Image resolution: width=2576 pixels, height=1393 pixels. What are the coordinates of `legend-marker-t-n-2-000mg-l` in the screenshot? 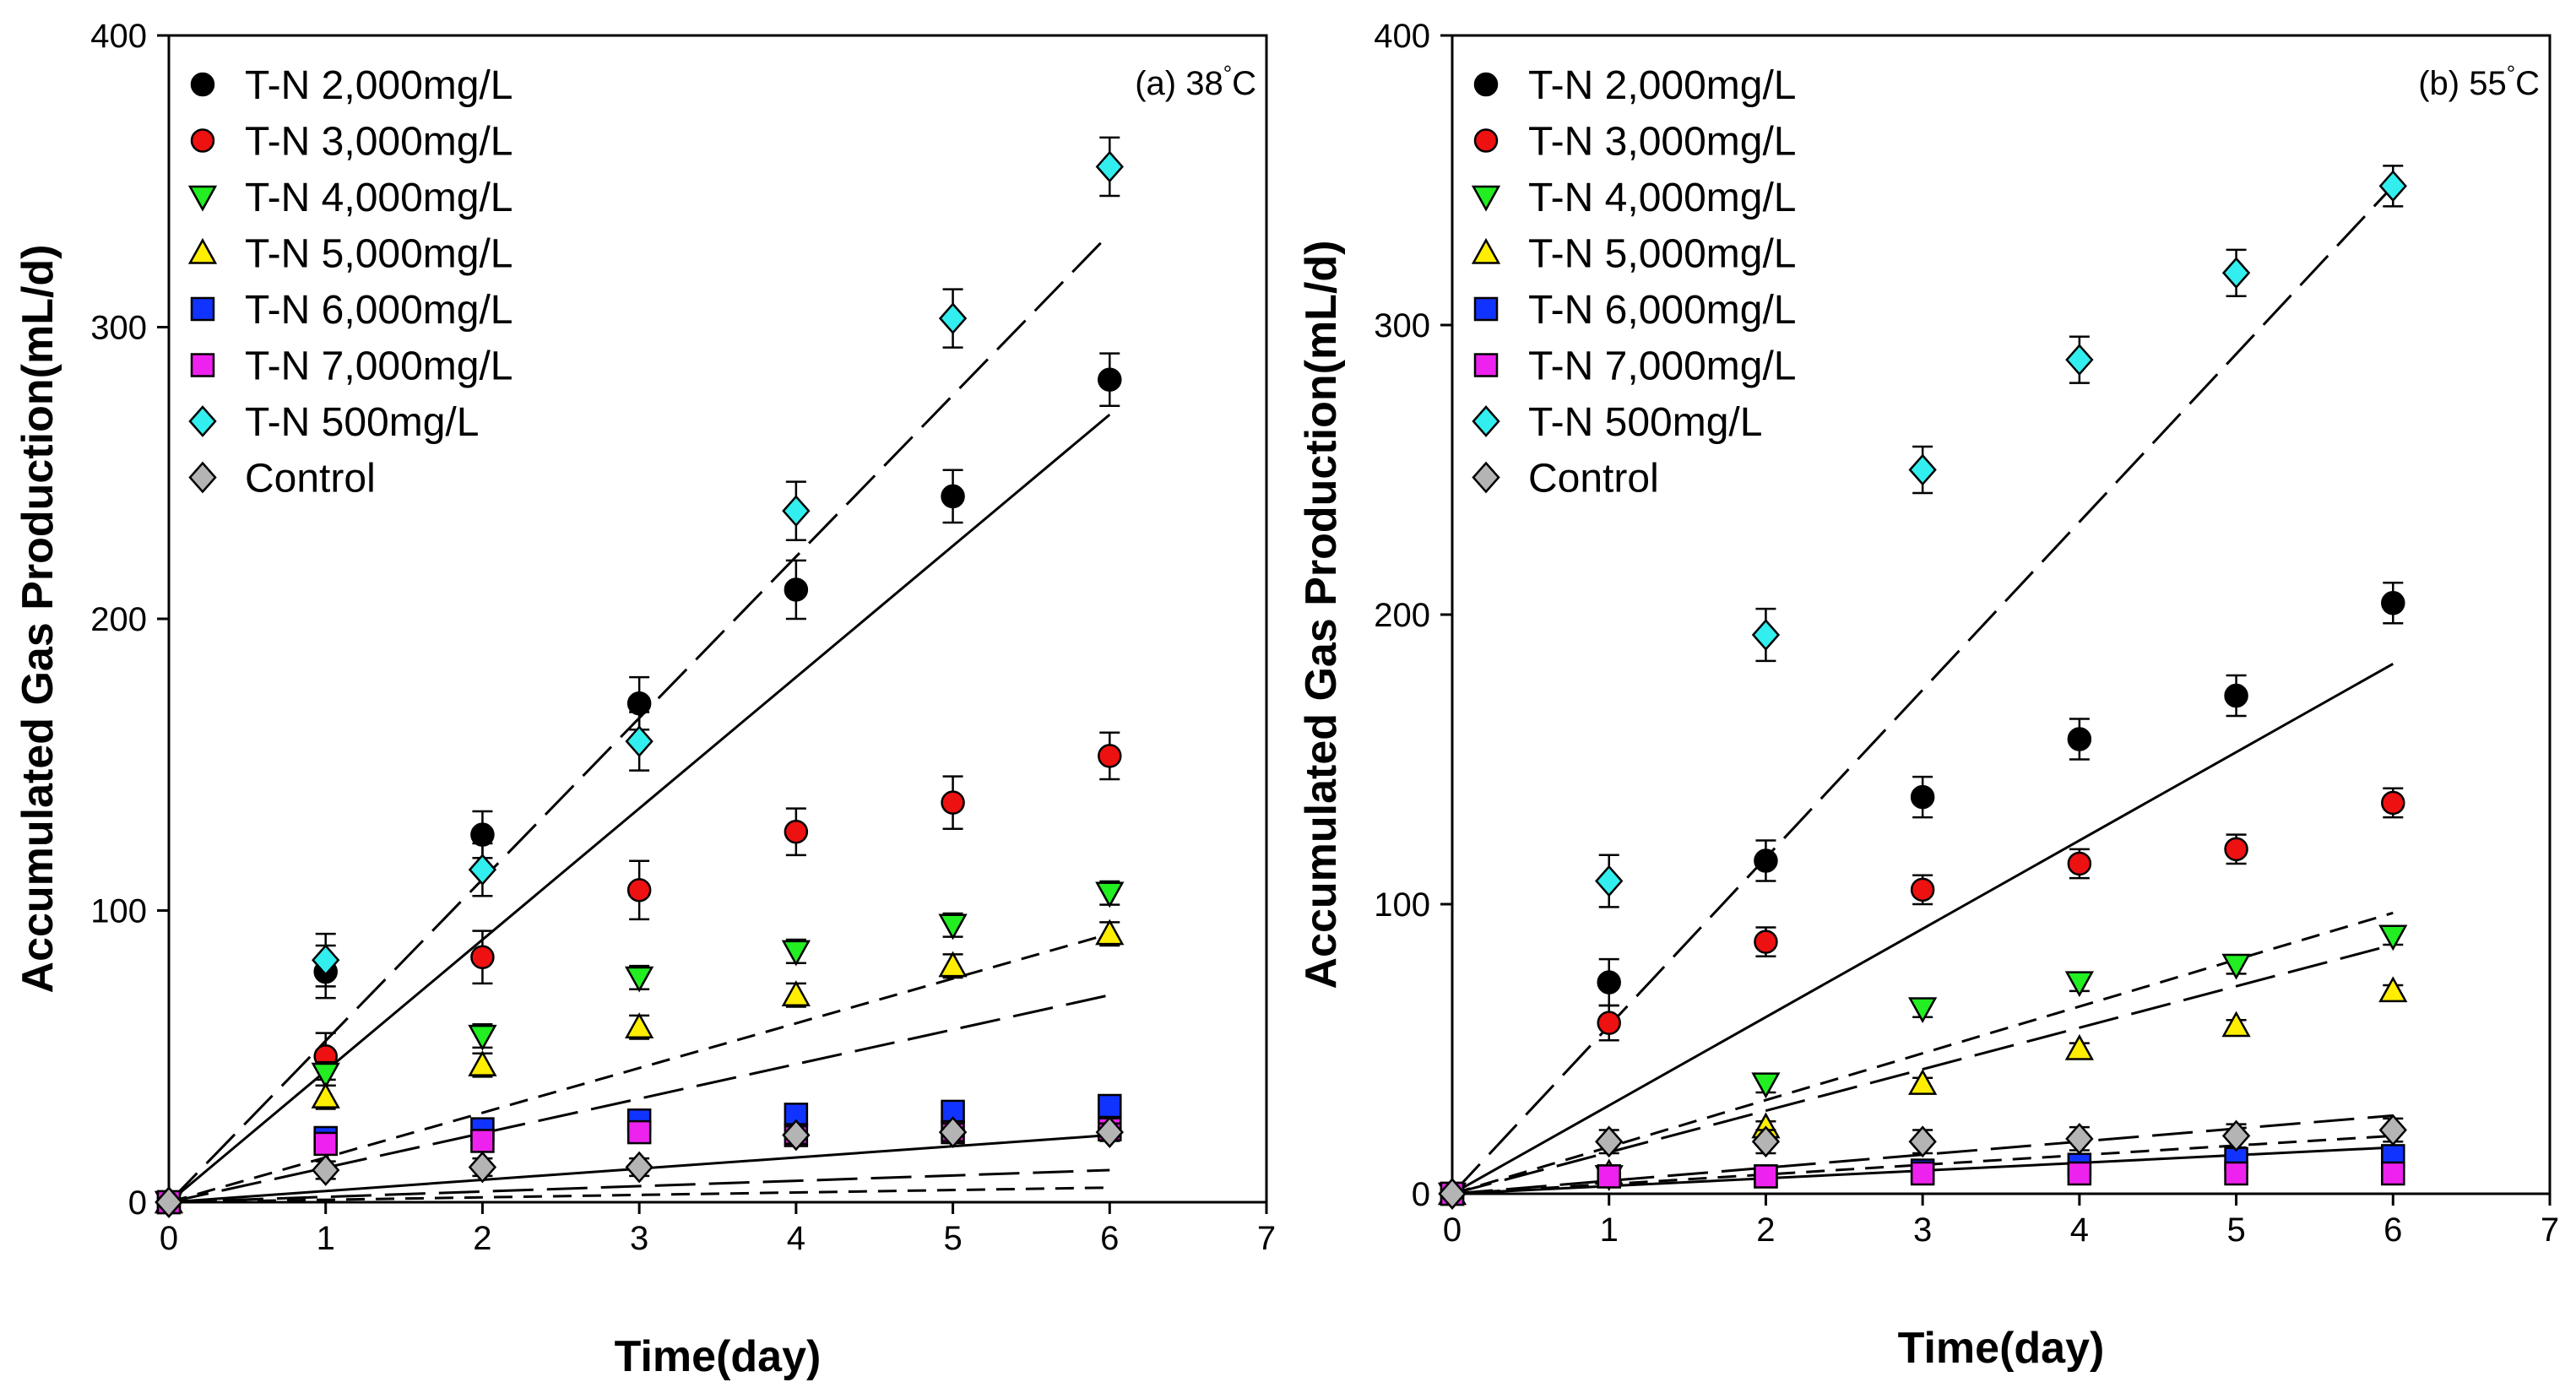 It's located at (202, 84).